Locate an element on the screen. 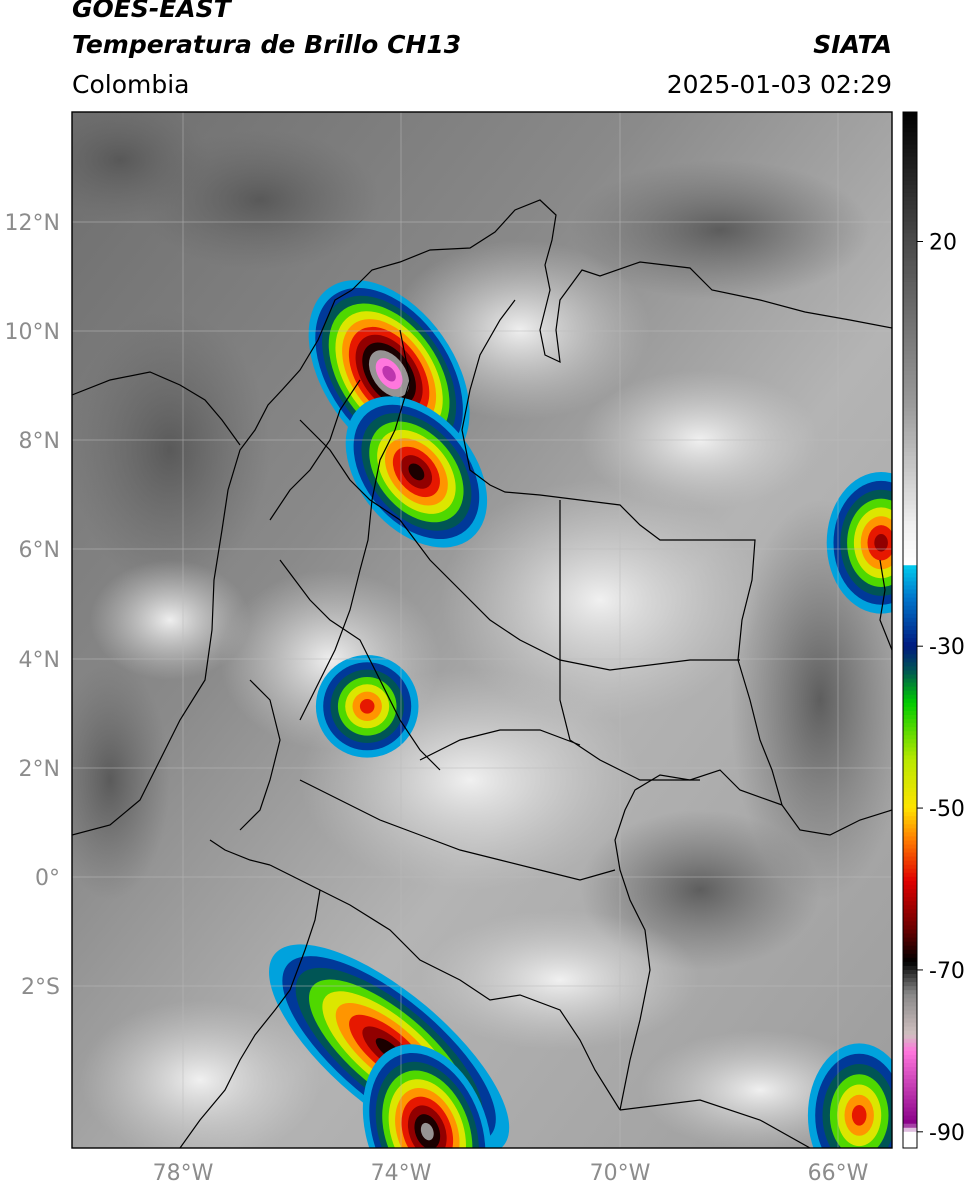  storm-contour is located at coordinates (881, 543).